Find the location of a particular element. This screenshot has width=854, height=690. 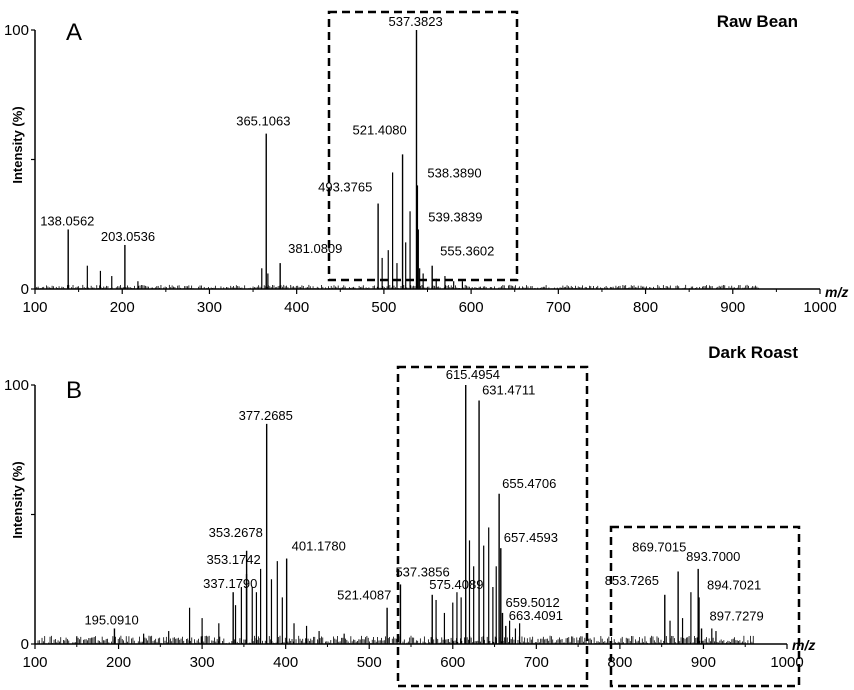

peak-label: 575.4089 is located at coordinates (456, 584).